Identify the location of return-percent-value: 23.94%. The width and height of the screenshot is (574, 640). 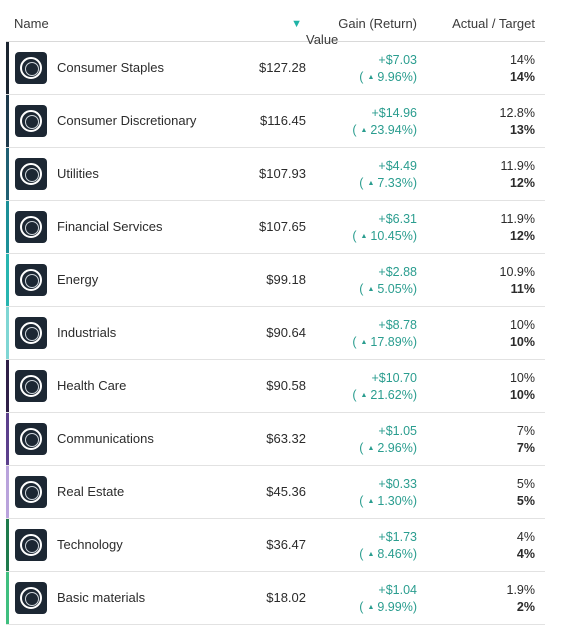
(391, 130).